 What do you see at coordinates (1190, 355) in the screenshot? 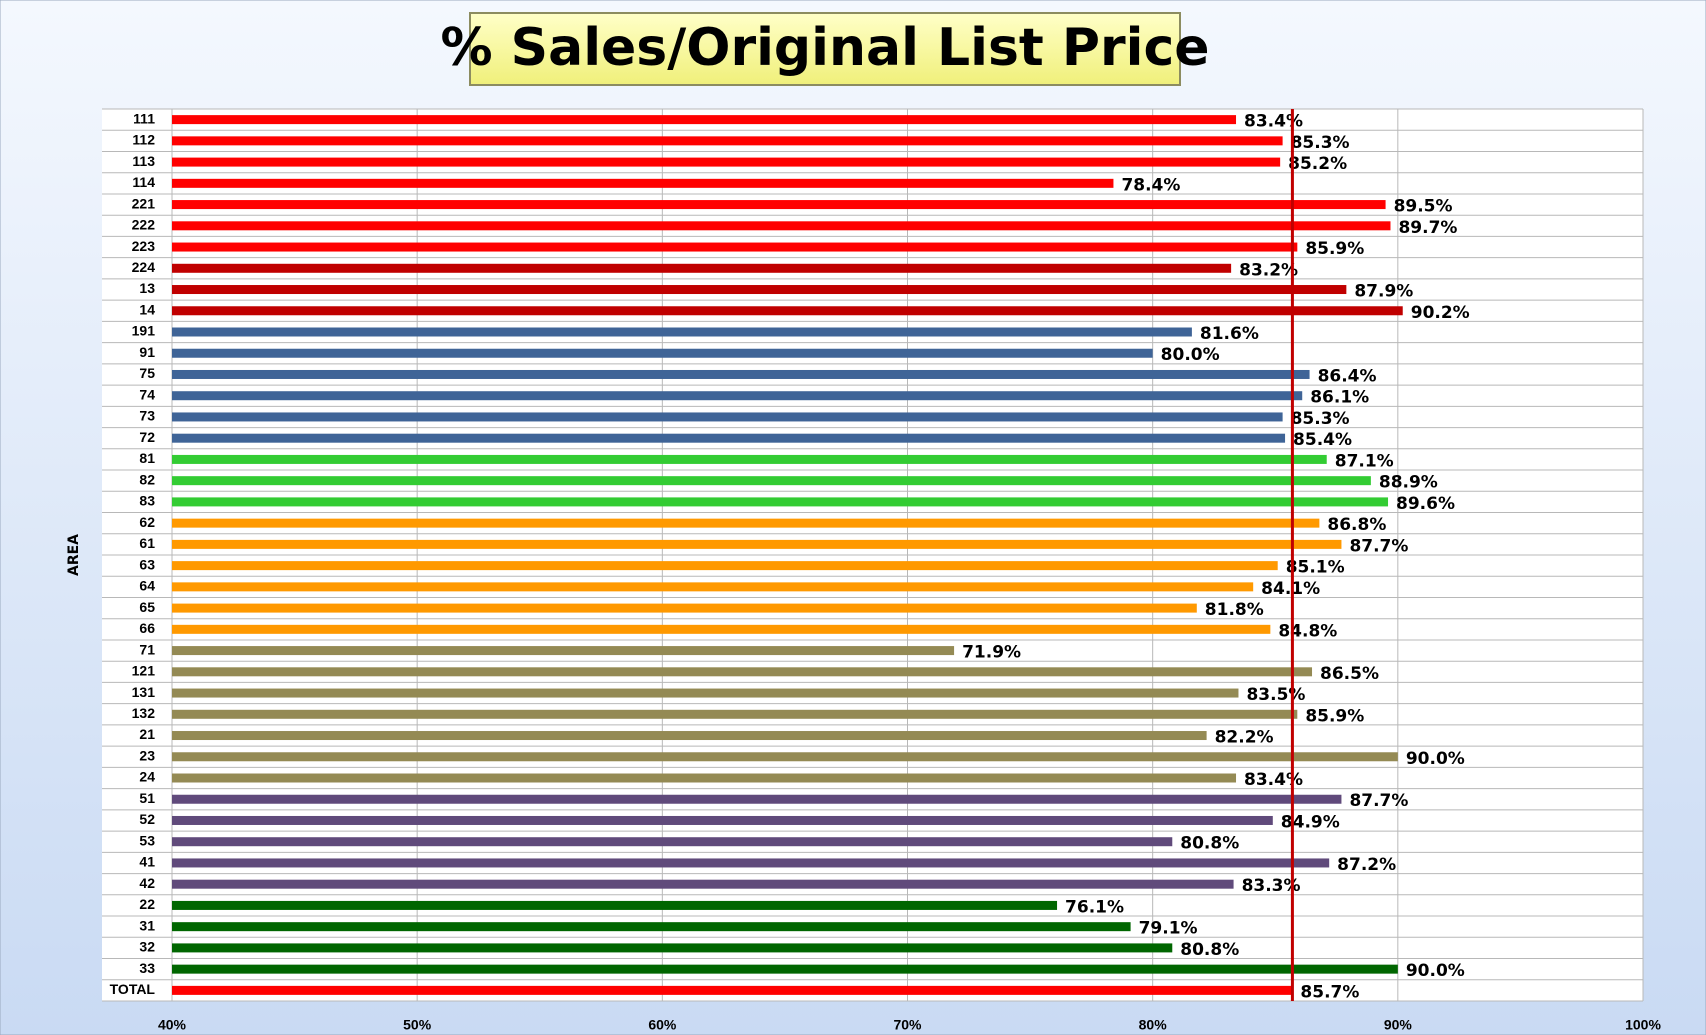
I see `value-label: 80.0%` at bounding box center [1190, 355].